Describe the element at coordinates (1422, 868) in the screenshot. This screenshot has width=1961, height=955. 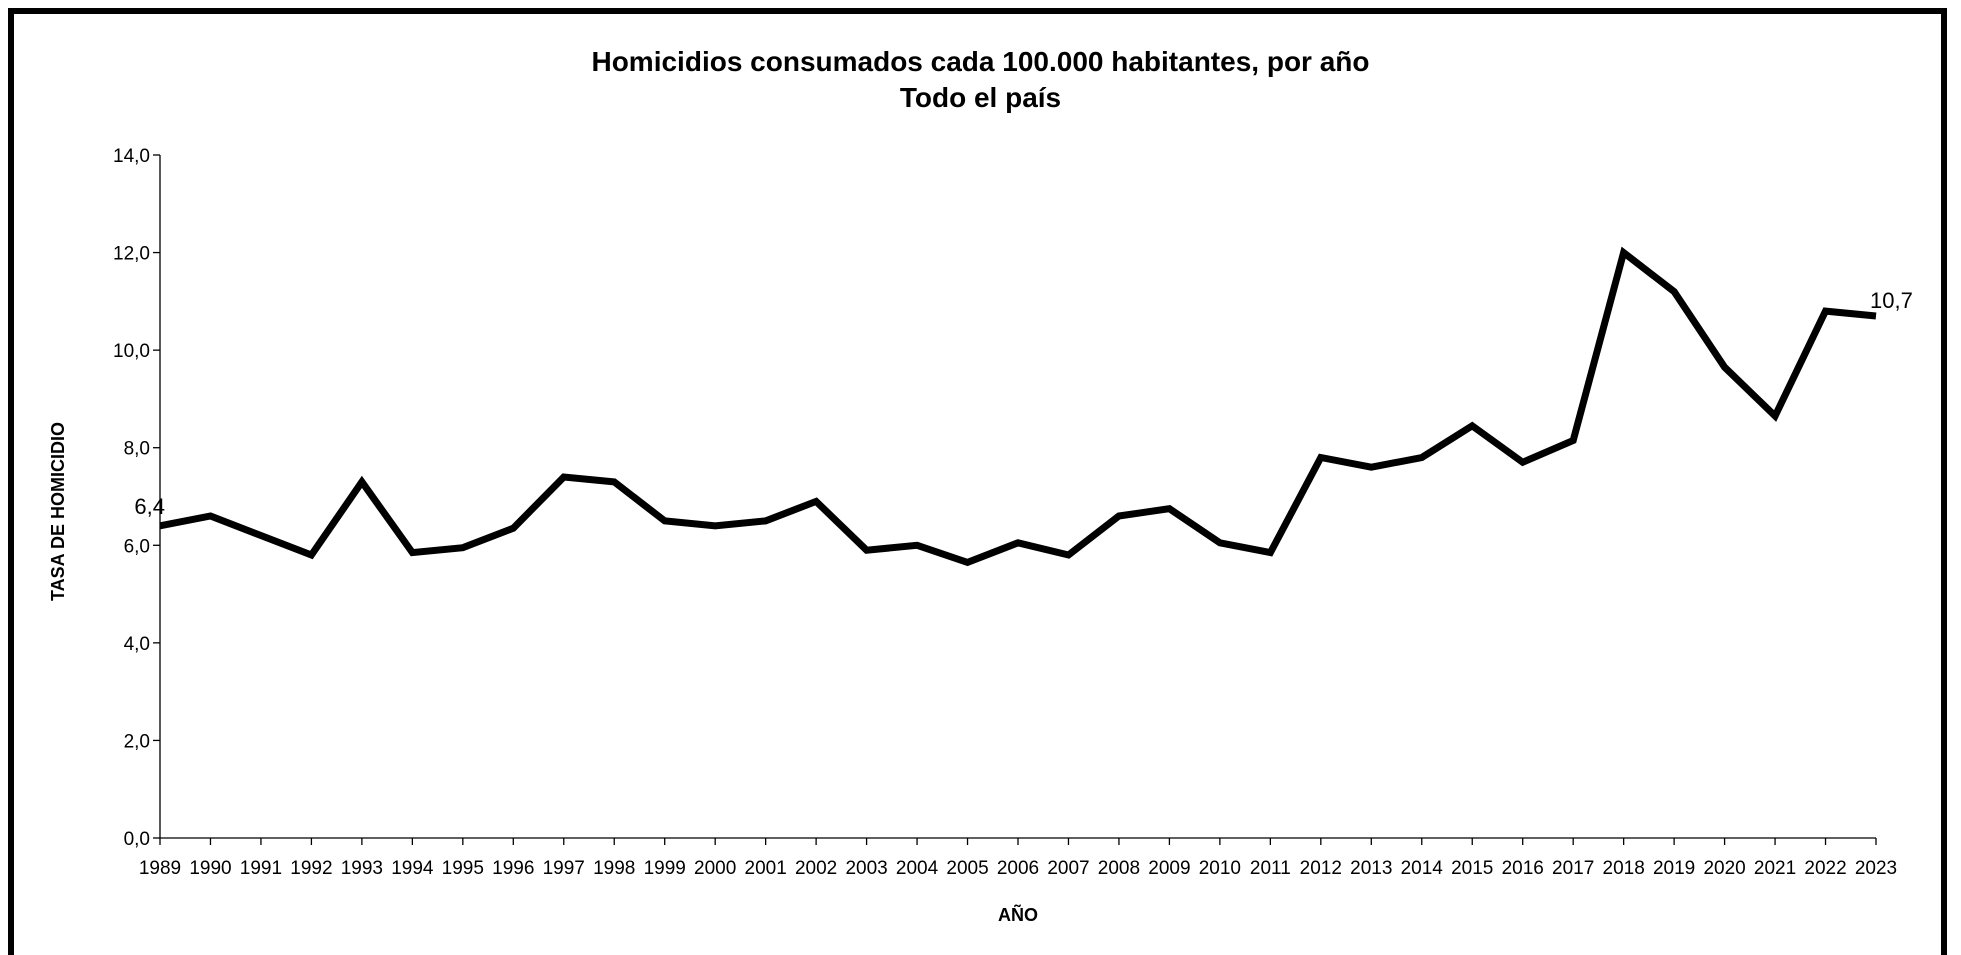
I see `x-tick-label: 2014` at that location.